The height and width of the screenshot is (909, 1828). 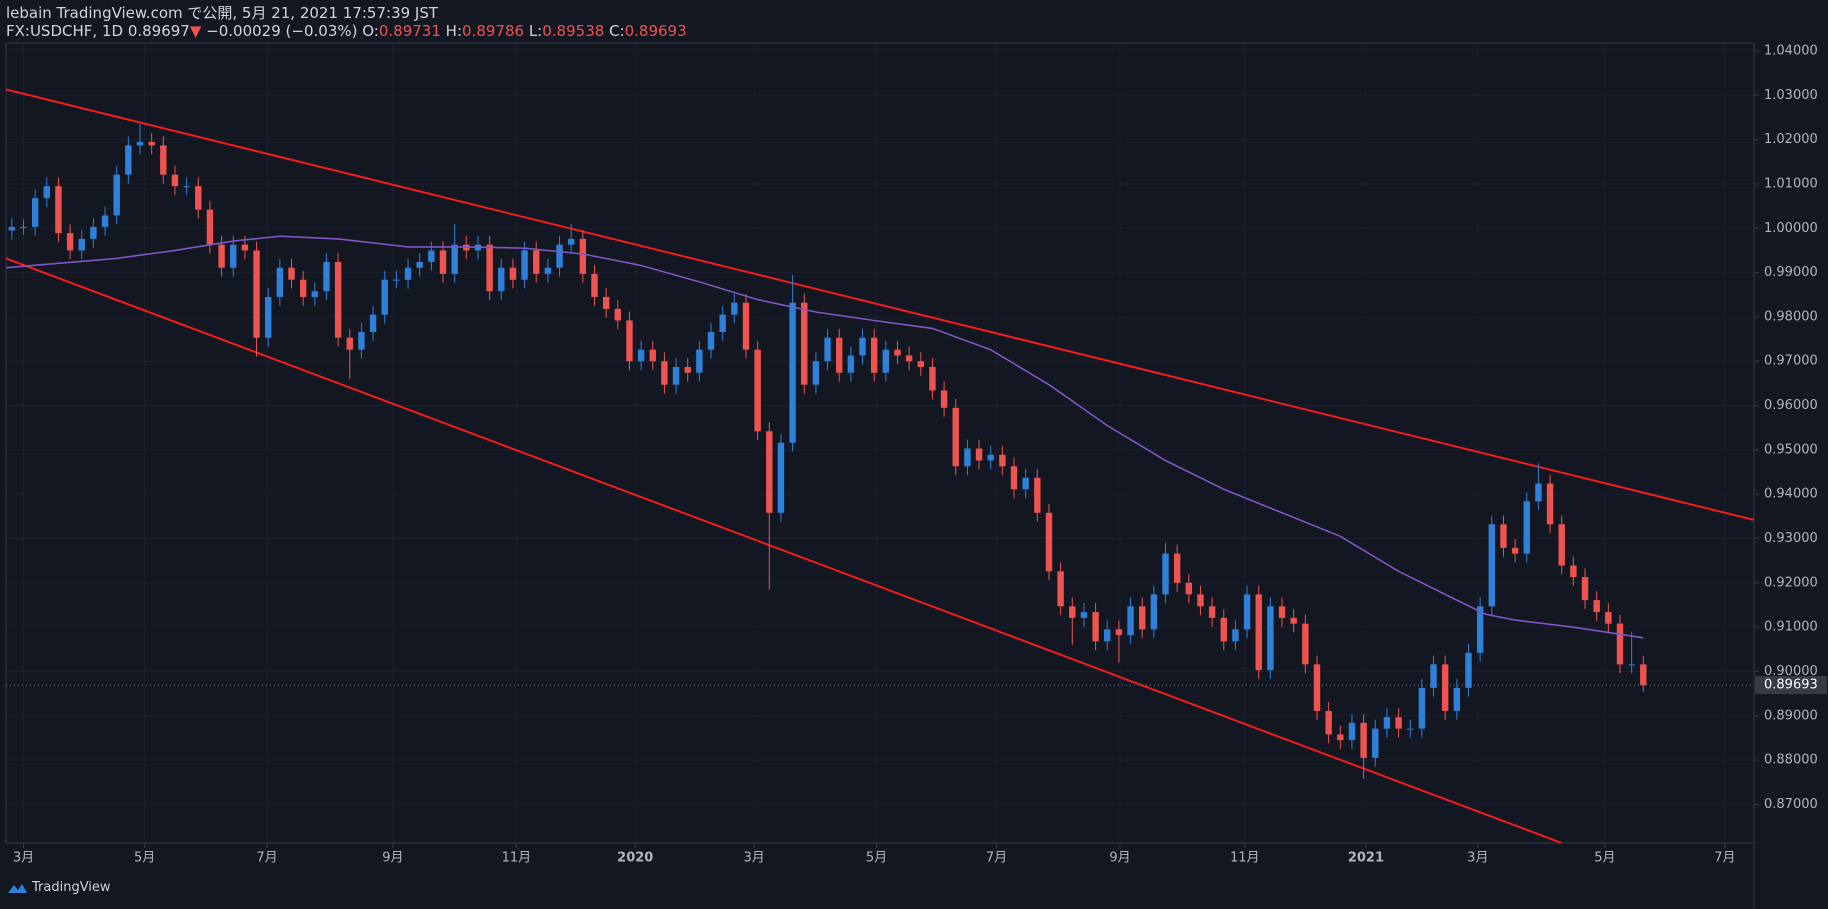 What do you see at coordinates (282, 31) in the screenshot?
I see `change: −0.00029 (−0.03%)` at bounding box center [282, 31].